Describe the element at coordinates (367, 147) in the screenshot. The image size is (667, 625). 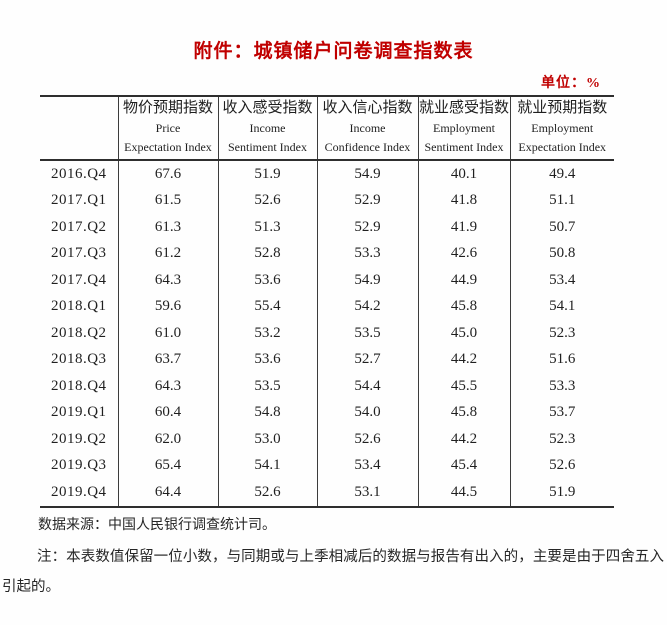
I see `column-header-en: Confidence Index` at that location.